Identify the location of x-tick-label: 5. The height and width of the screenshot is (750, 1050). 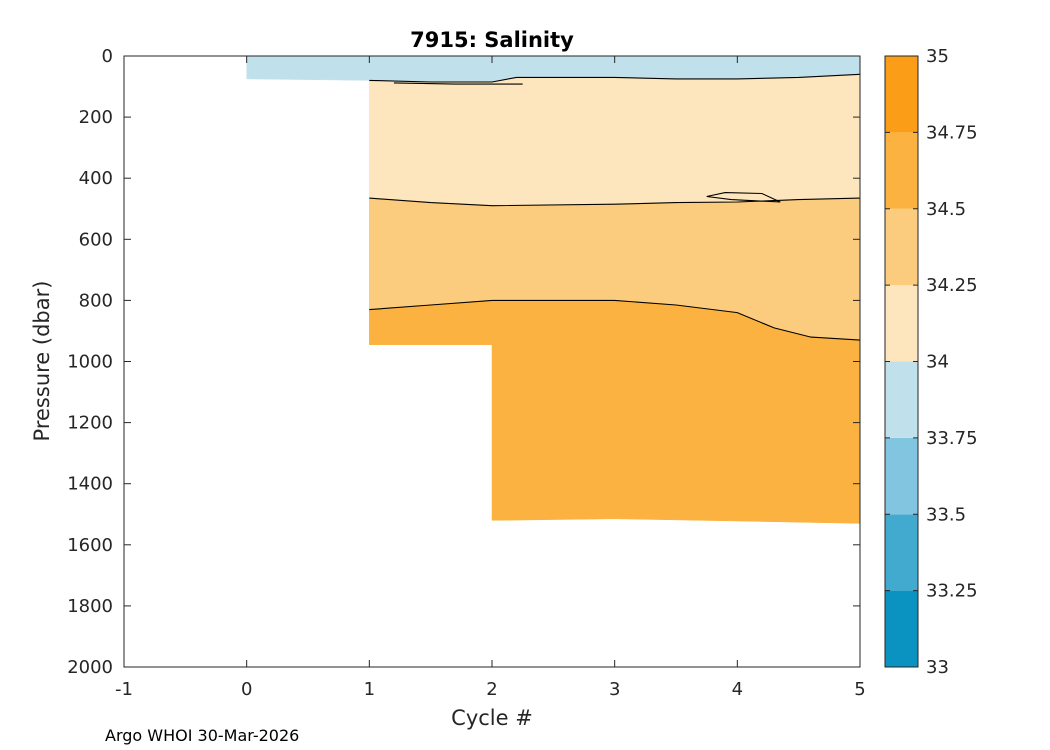
(859, 689).